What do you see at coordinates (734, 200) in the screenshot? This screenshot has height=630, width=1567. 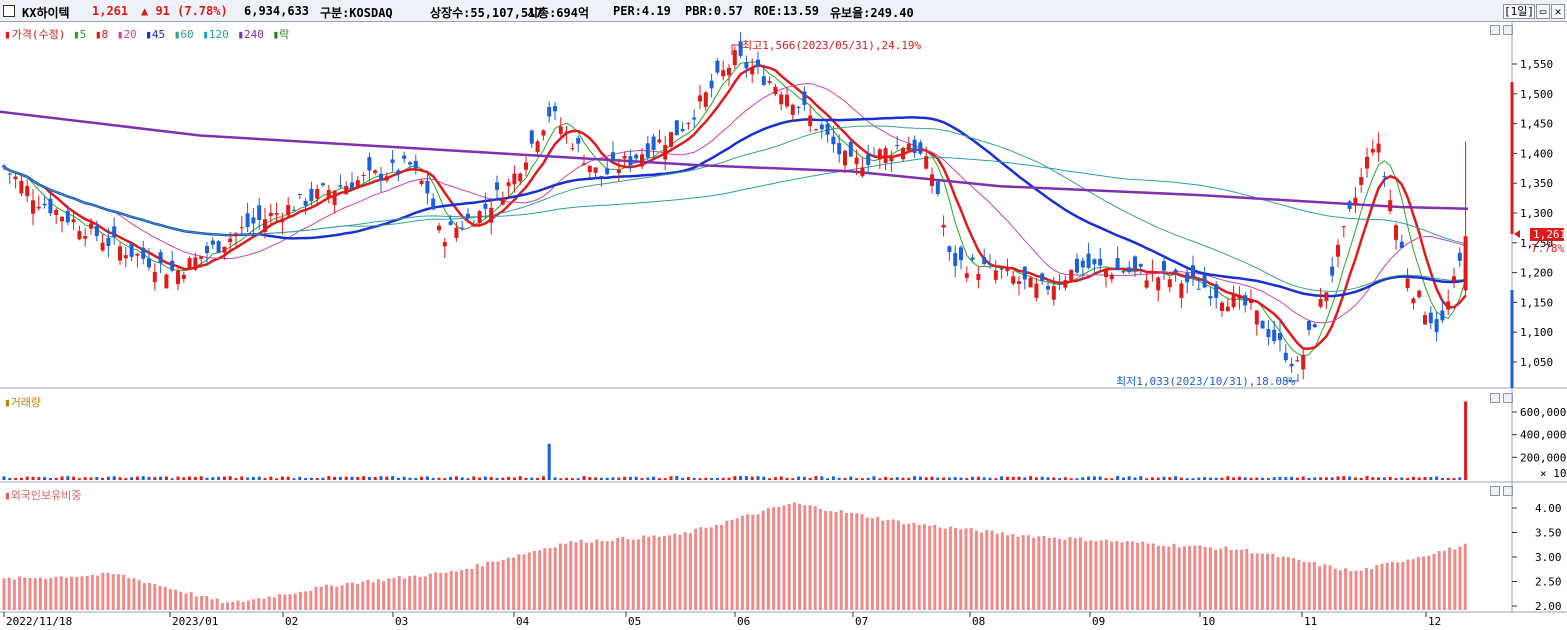 I see `ma120-line` at bounding box center [734, 200].